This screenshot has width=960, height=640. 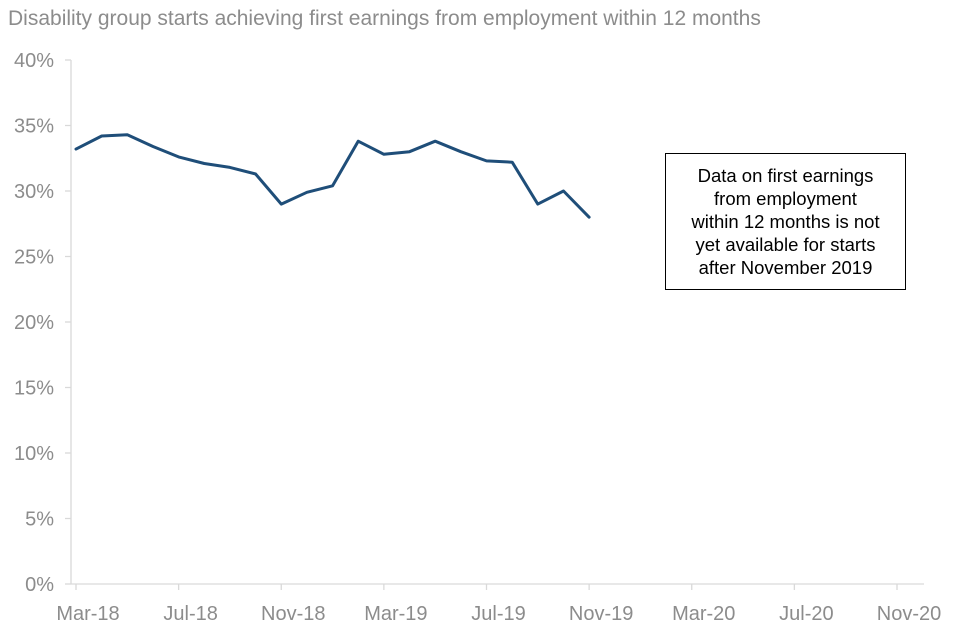 What do you see at coordinates (395, 614) in the screenshot?
I see `x-tick-label: Mar-19` at bounding box center [395, 614].